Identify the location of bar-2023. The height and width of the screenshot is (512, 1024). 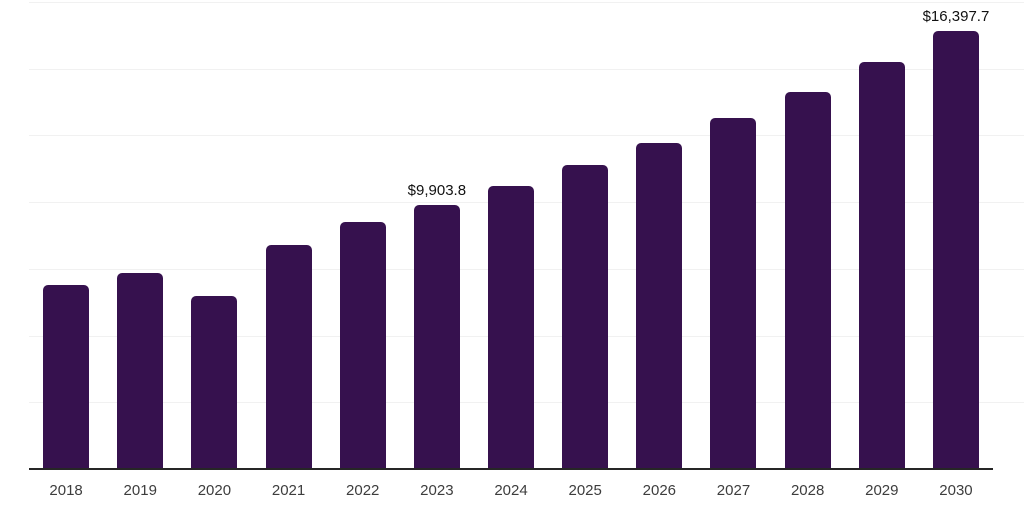
(436, 336).